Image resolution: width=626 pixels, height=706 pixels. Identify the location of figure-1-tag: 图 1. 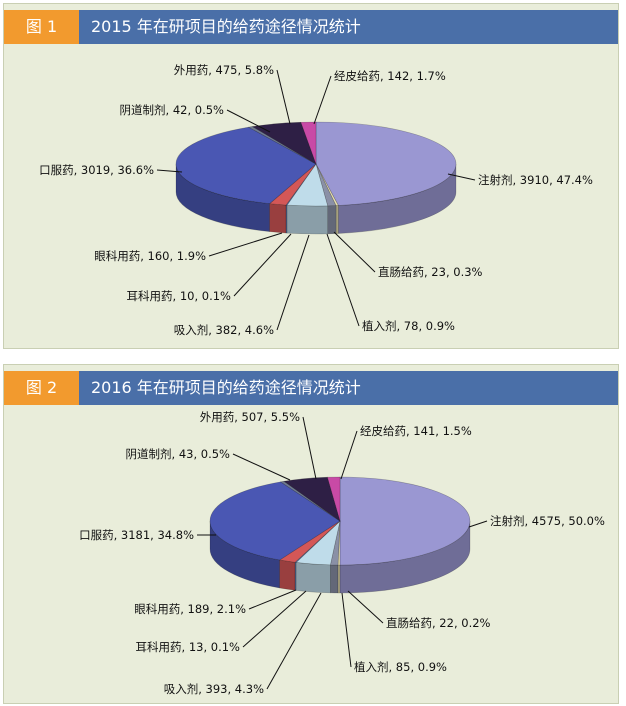
(41, 27).